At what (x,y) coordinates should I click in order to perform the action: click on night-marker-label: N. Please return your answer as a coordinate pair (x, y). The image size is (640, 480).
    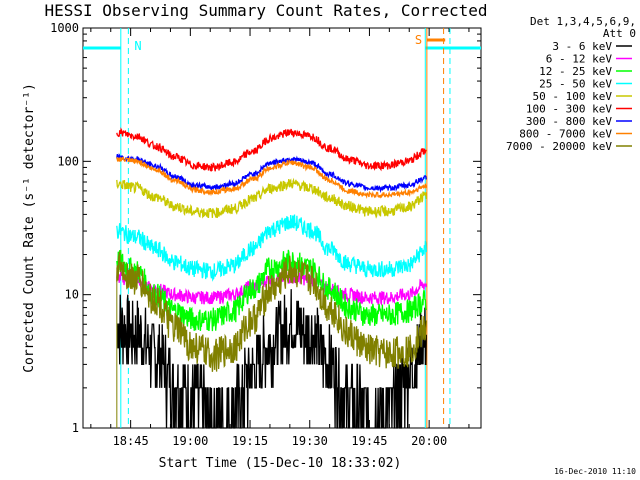
    Looking at the image, I should click on (137, 46).